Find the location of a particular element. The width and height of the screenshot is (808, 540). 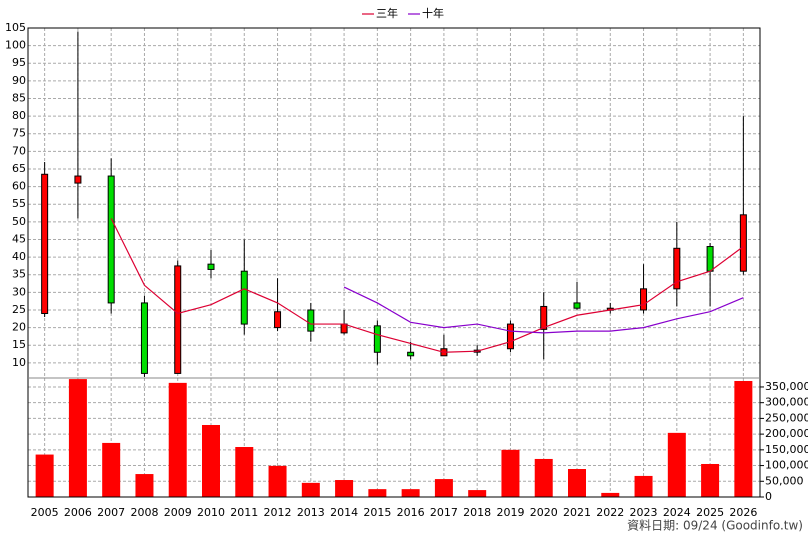

x-tick-label: 2010 is located at coordinates (211, 512).